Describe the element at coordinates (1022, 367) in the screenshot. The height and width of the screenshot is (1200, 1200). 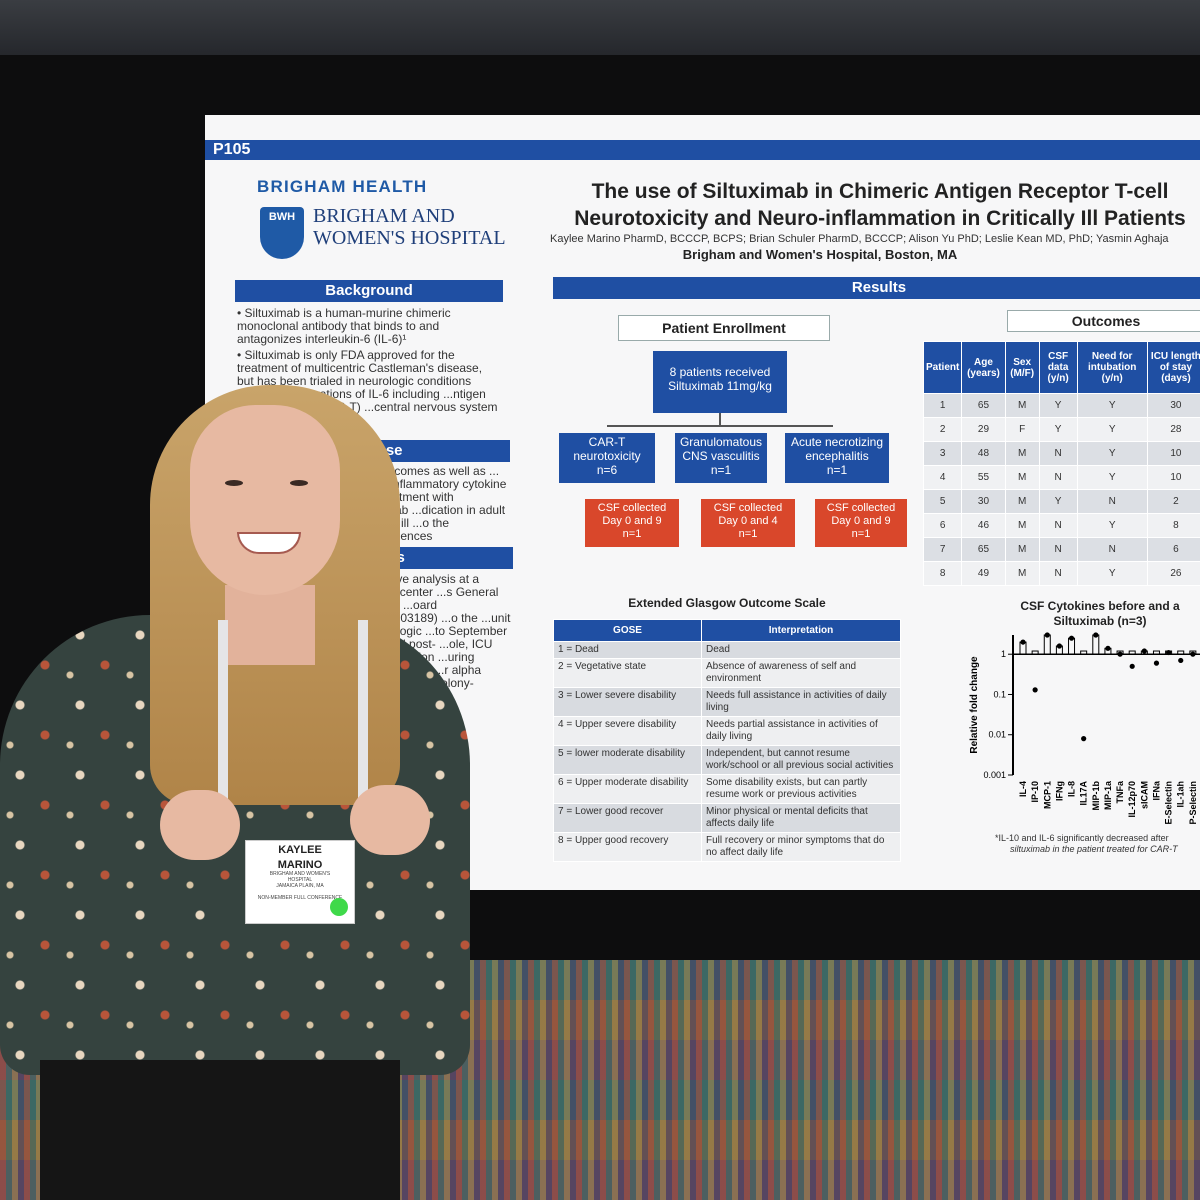
I see `outcomes-col-header: Sex (M/F)` at that location.